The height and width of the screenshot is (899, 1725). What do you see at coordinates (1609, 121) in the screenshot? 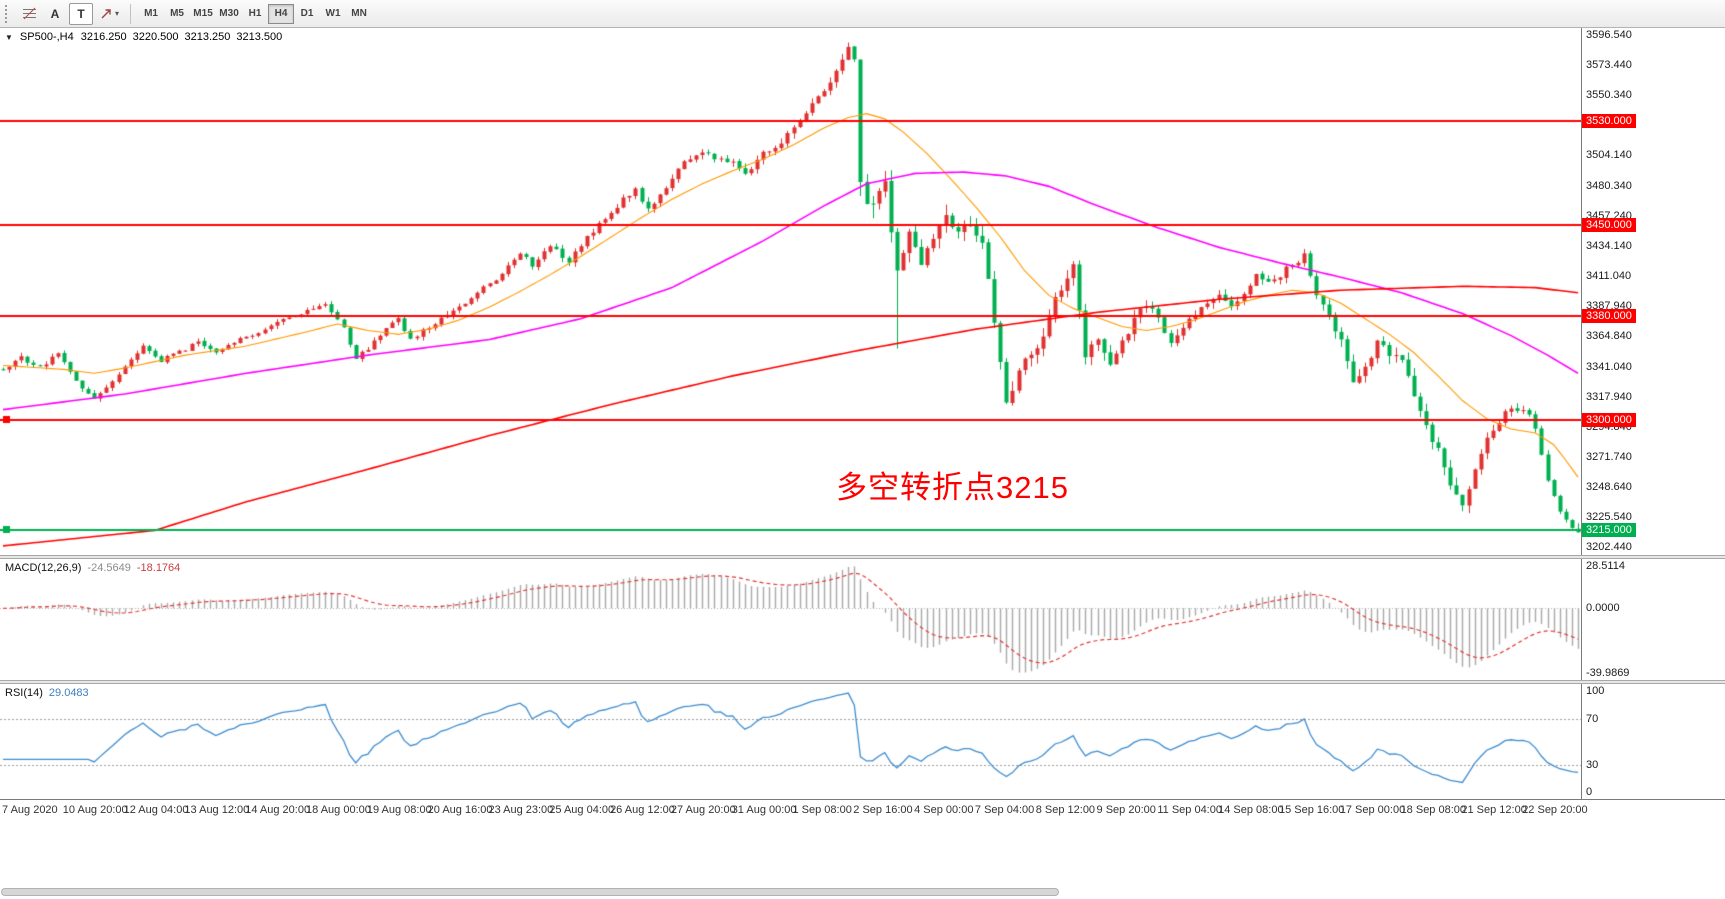
I see `hline-price-tag: 3530.000` at bounding box center [1609, 121].